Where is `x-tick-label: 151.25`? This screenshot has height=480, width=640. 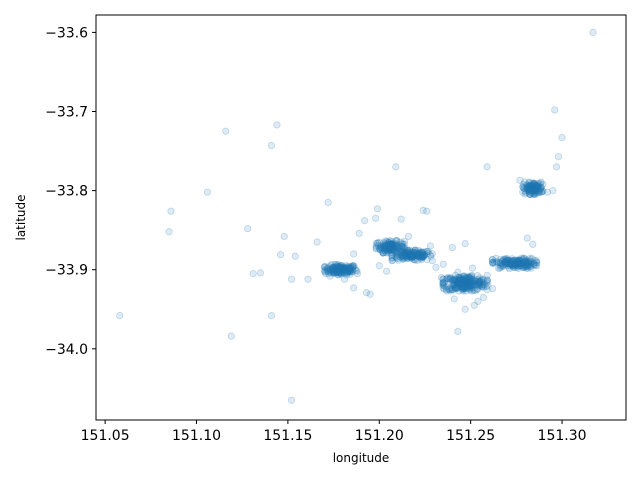 x-tick-label: 151.25 is located at coordinates (470, 436).